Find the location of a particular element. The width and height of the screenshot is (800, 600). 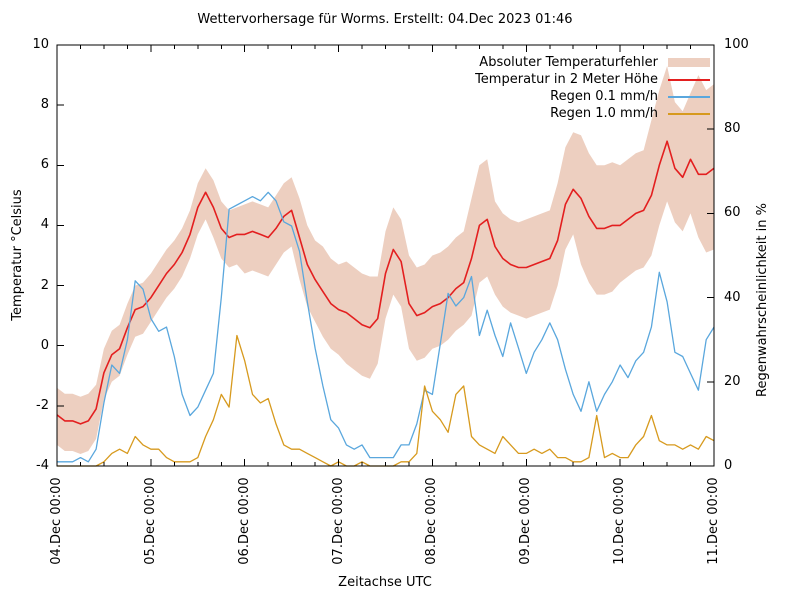

y-right-tick-label: 20 is located at coordinates (732, 381).